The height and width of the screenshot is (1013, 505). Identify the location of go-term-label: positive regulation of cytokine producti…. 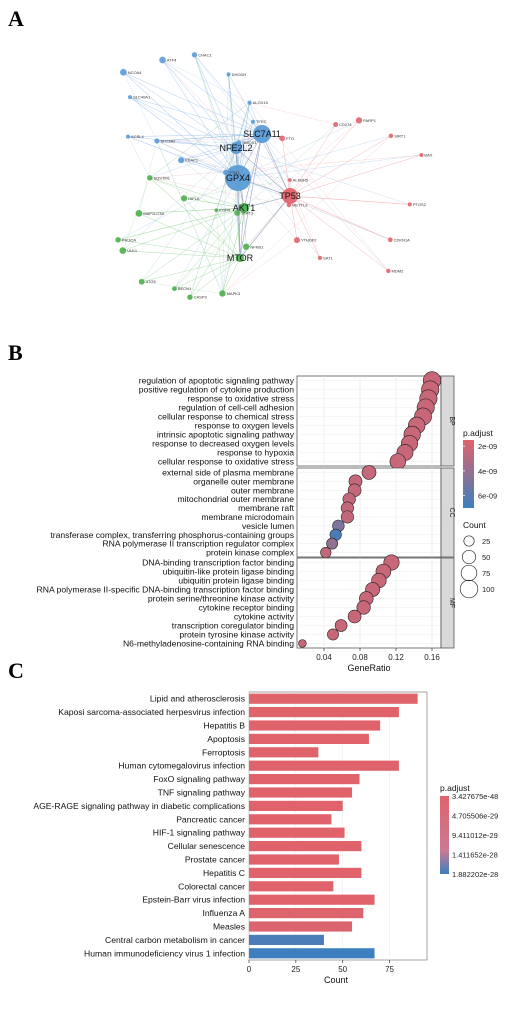
(216, 390).